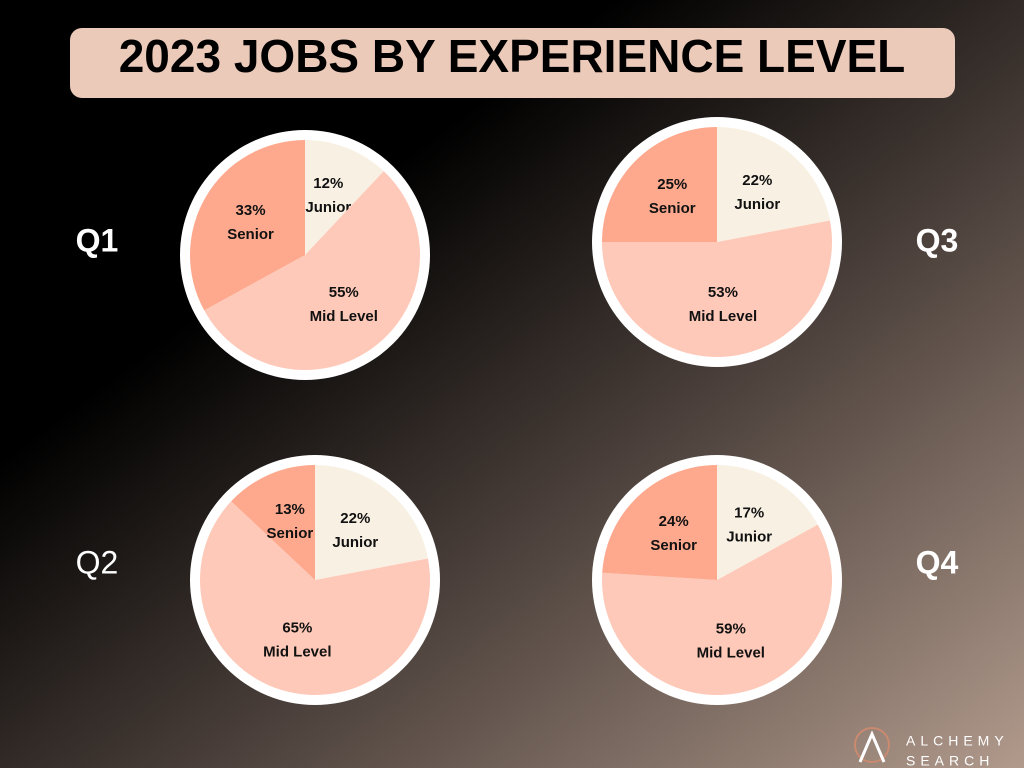 The width and height of the screenshot is (1024, 768). I want to click on logo: ALCHEMY SEARCH, so click(931, 747).